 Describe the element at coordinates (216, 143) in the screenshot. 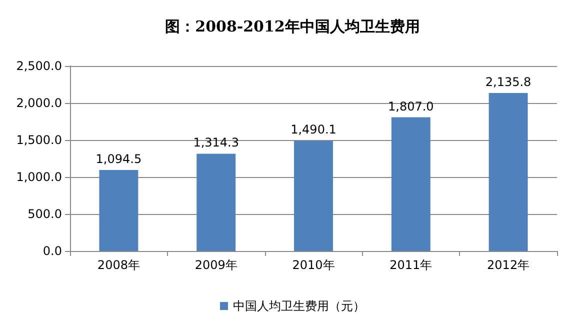

I see `data-label: 1,314.3` at that location.